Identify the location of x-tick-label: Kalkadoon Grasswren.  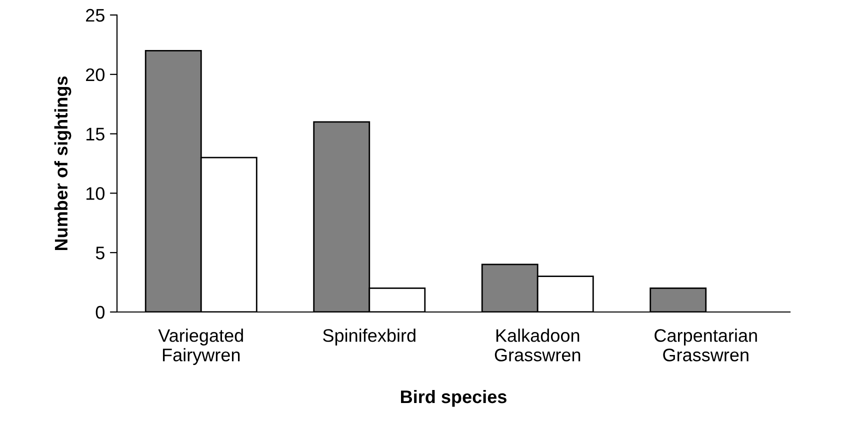
(537, 345).